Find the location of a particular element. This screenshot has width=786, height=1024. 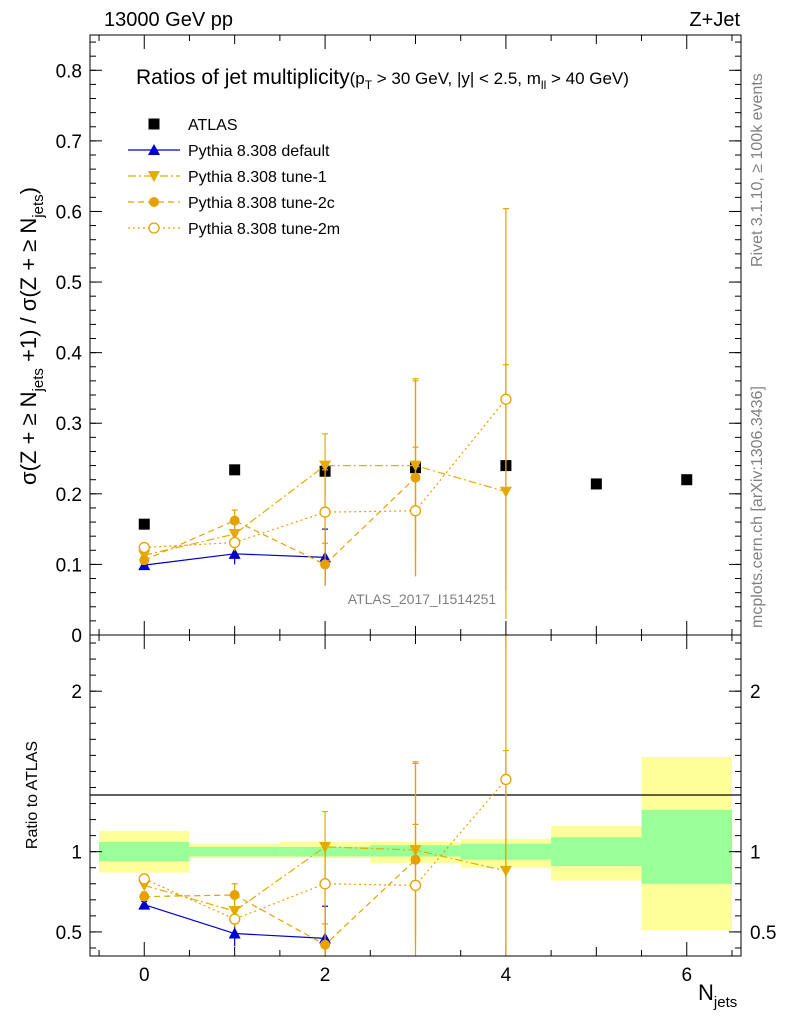

ratio-y-tick-label-right: 1 is located at coordinates (755, 853).